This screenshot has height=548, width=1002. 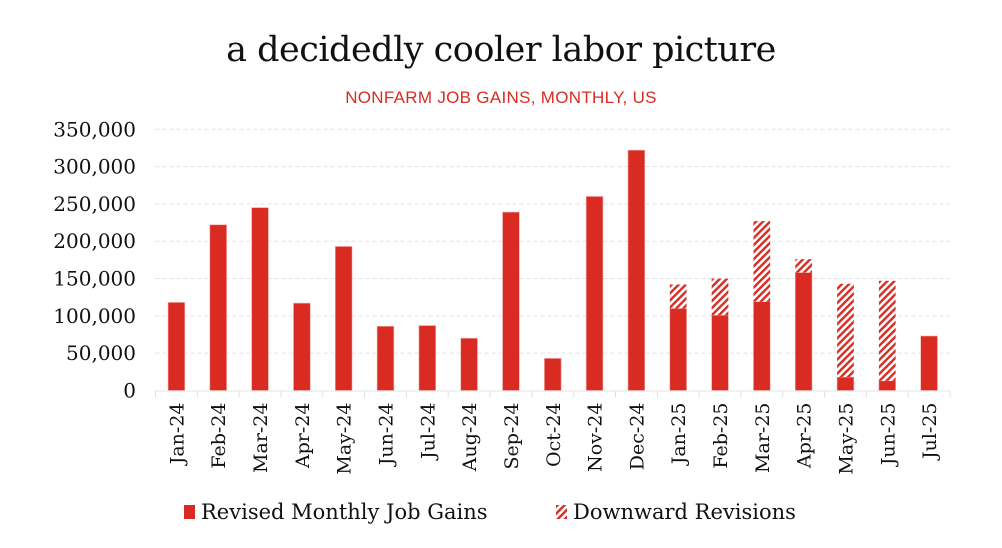 I want to click on x-tick-label: Mar-25, so click(x=763, y=438).